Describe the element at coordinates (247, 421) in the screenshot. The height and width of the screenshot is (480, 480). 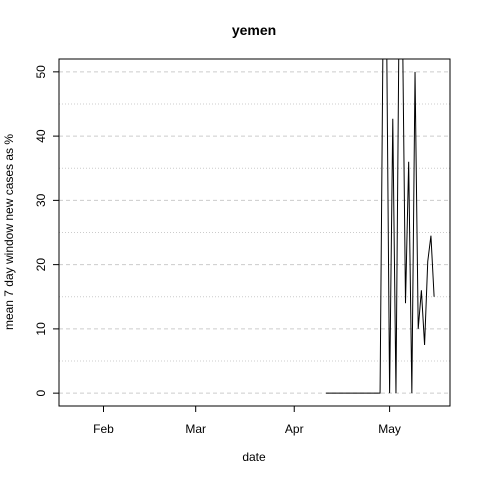
I see `x-axis: Feb Mar Apr May` at that location.